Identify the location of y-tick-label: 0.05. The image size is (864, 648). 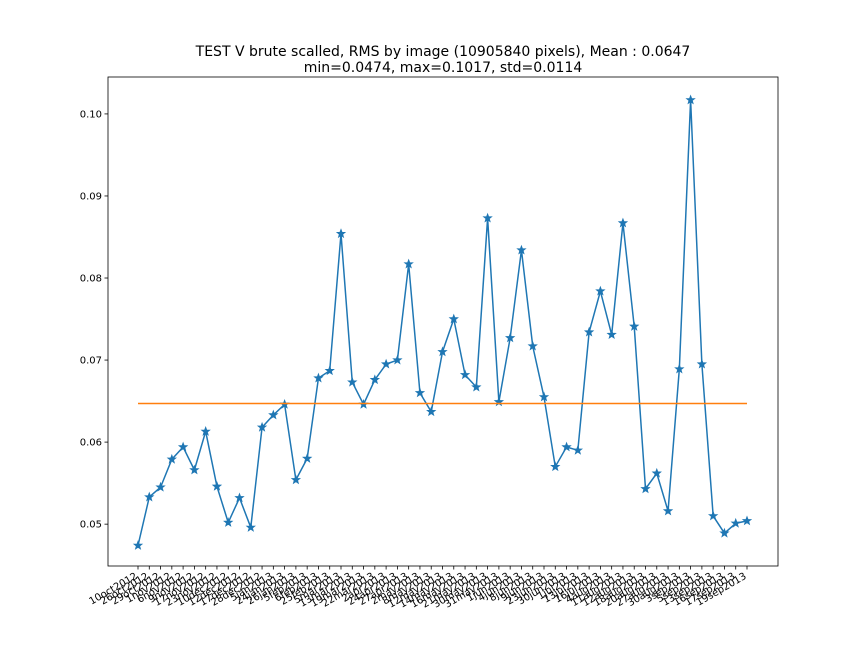
(91, 525).